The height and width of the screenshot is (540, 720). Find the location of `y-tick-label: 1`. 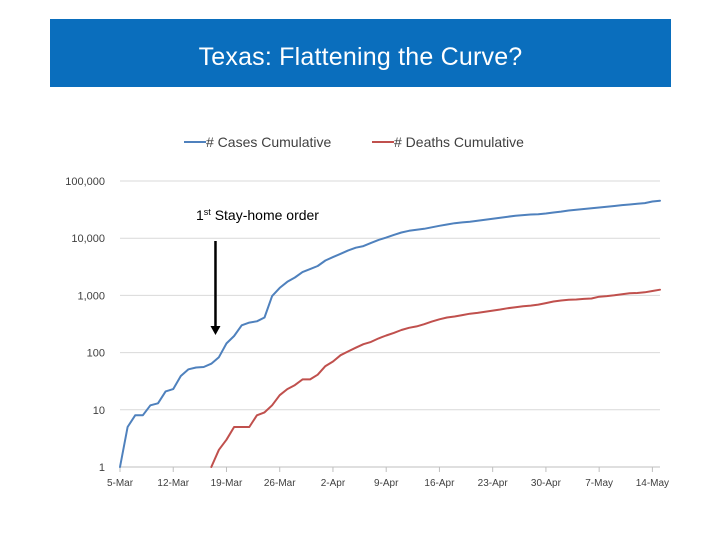

y-tick-label: 1 is located at coordinates (102, 468).